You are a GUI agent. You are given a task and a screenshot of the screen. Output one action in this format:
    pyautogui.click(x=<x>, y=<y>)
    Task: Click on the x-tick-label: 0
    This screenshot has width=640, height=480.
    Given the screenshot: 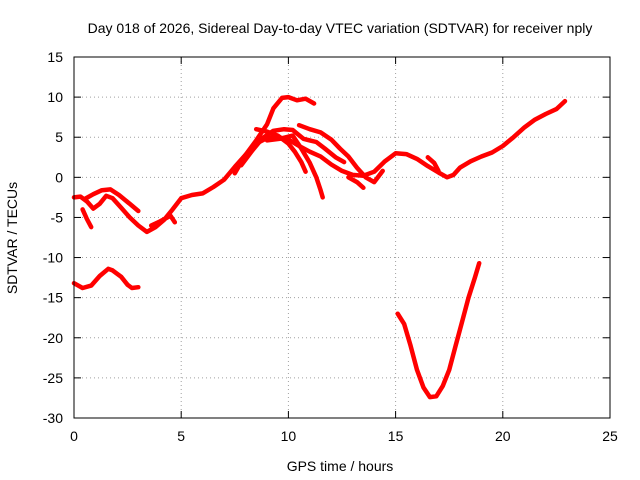 What is the action you would take?
    pyautogui.click(x=74, y=436)
    